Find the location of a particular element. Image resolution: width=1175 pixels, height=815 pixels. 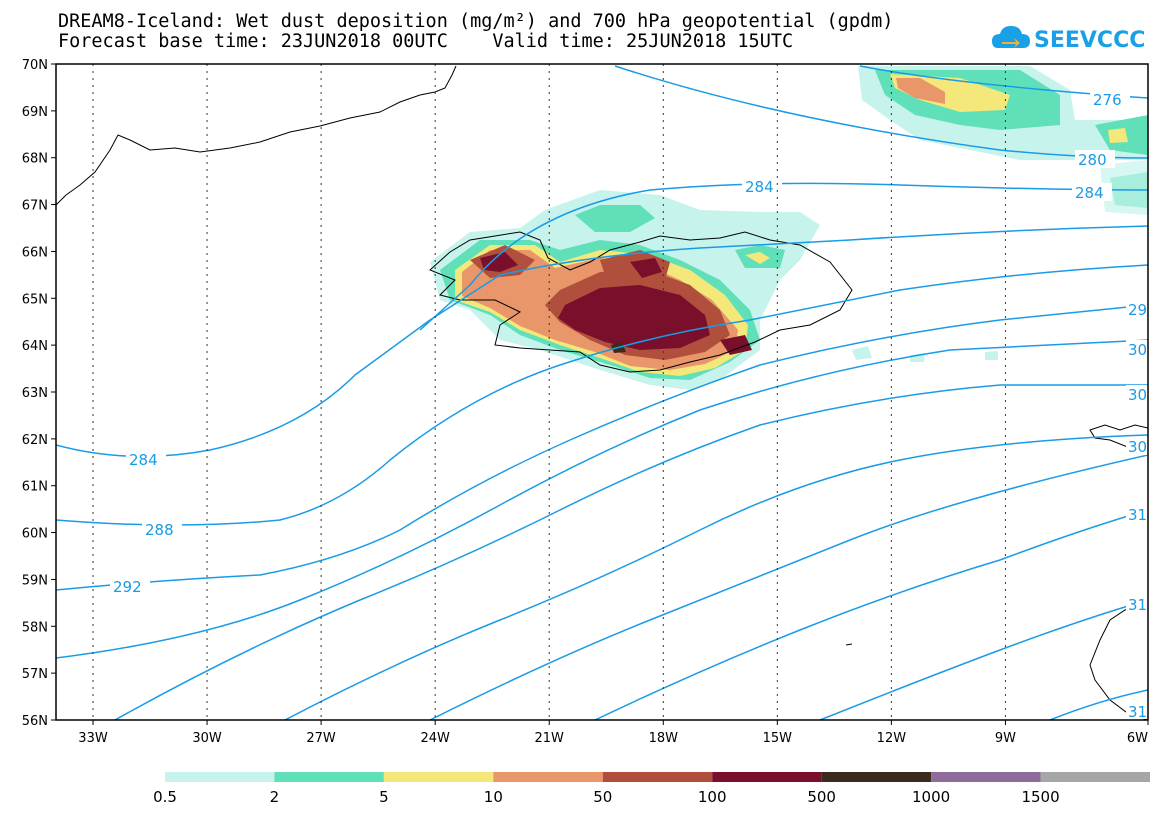

legend-label: 100 is located at coordinates (712, 797).